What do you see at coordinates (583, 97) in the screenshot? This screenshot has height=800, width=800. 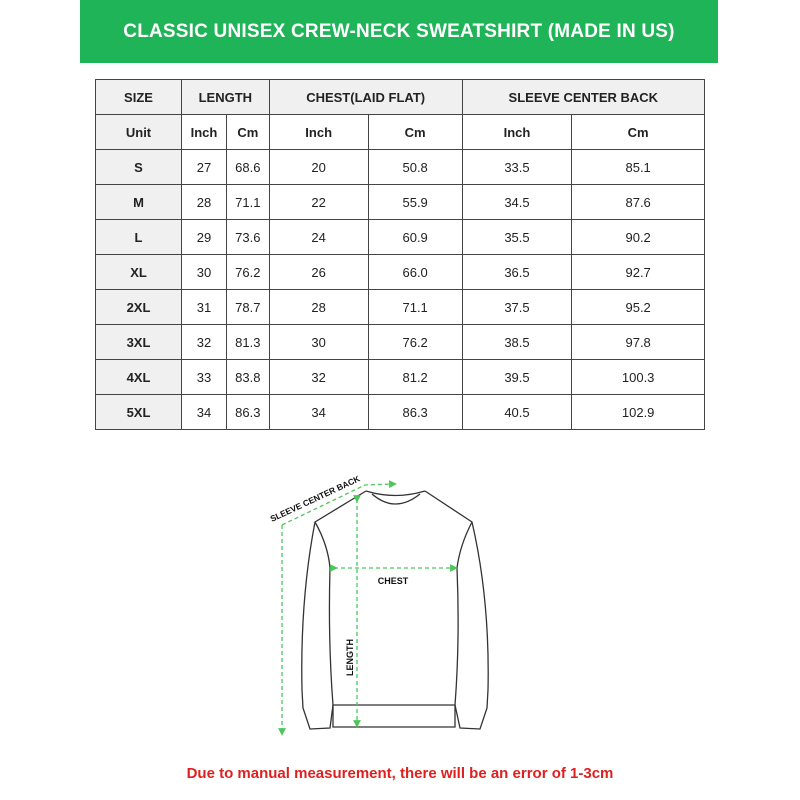 I see `header-sleeve: SLEEVE CENTER BACK` at bounding box center [583, 97].